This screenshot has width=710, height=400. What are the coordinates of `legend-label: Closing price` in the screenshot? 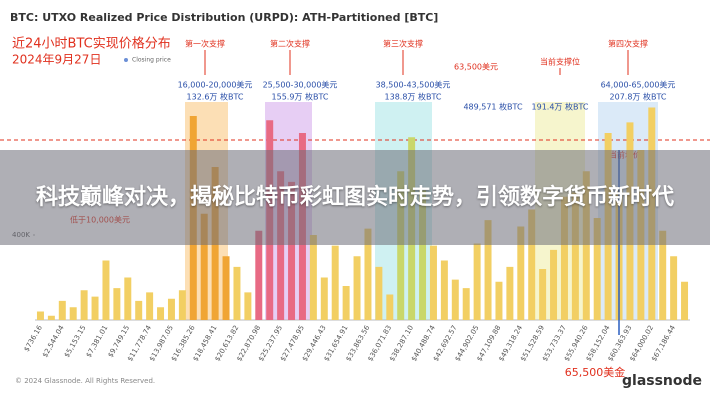 It's located at (151, 60).